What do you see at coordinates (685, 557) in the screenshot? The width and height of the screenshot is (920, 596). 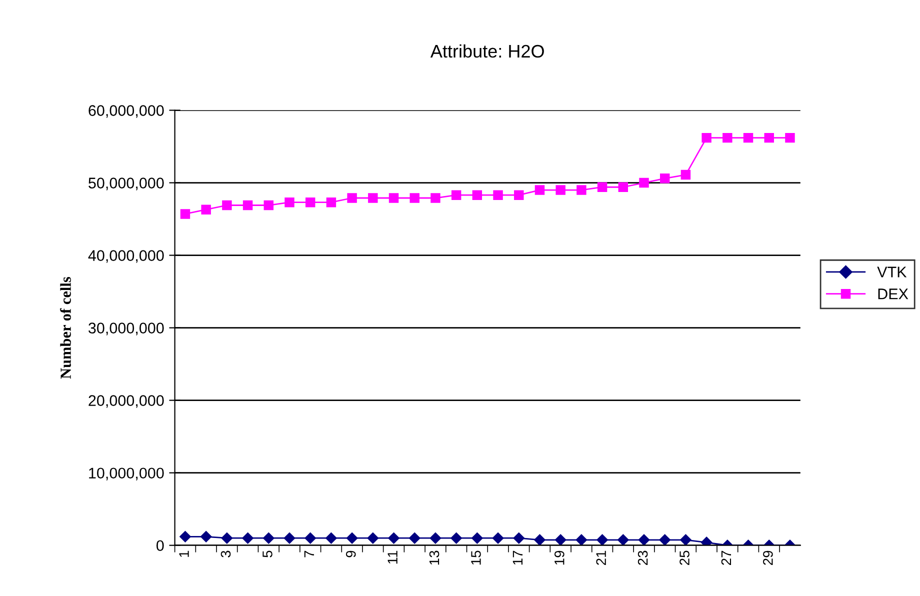 I see `x-tick-label: 25` at bounding box center [685, 557].